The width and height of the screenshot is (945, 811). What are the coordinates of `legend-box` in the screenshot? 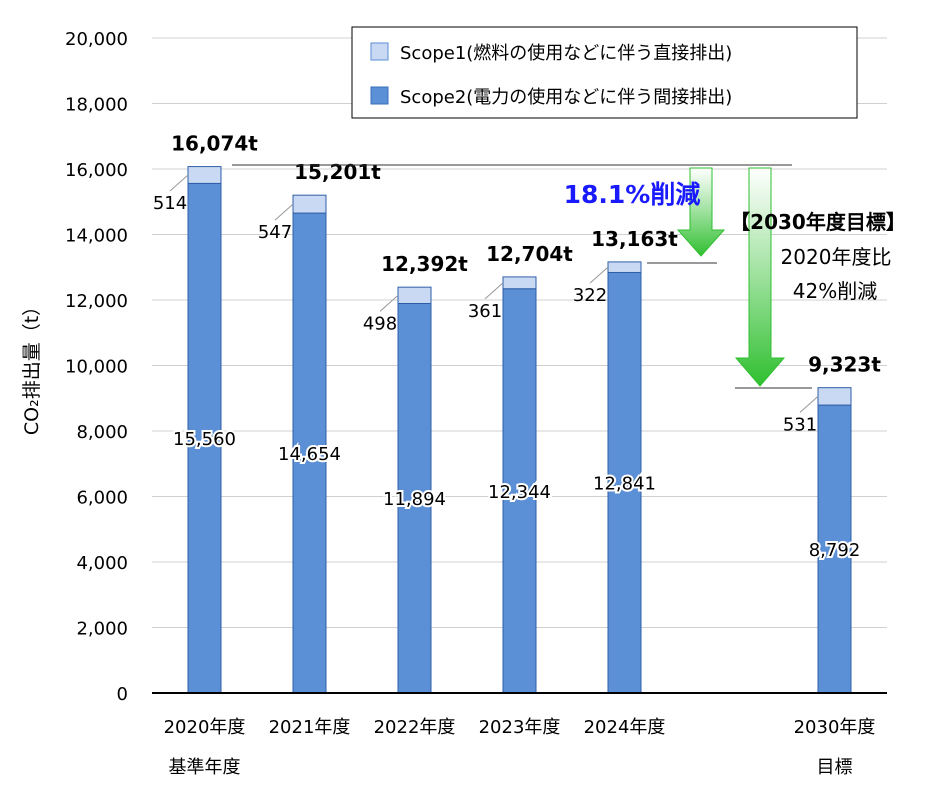 It's located at (604, 72).